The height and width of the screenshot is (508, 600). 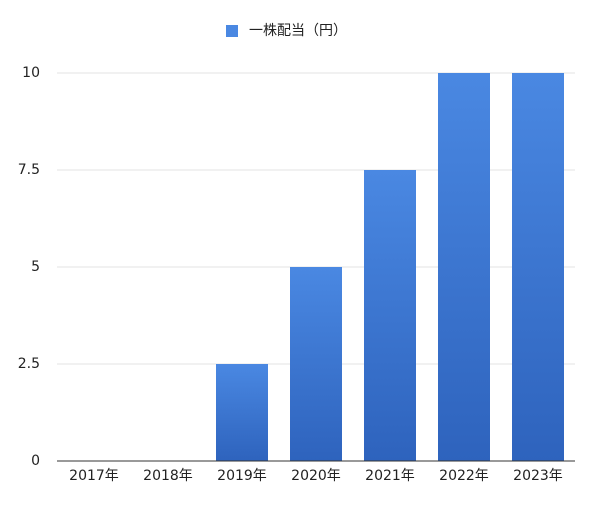 What do you see at coordinates (29, 170) in the screenshot?
I see `y-tick-label: 7.5` at bounding box center [29, 170].